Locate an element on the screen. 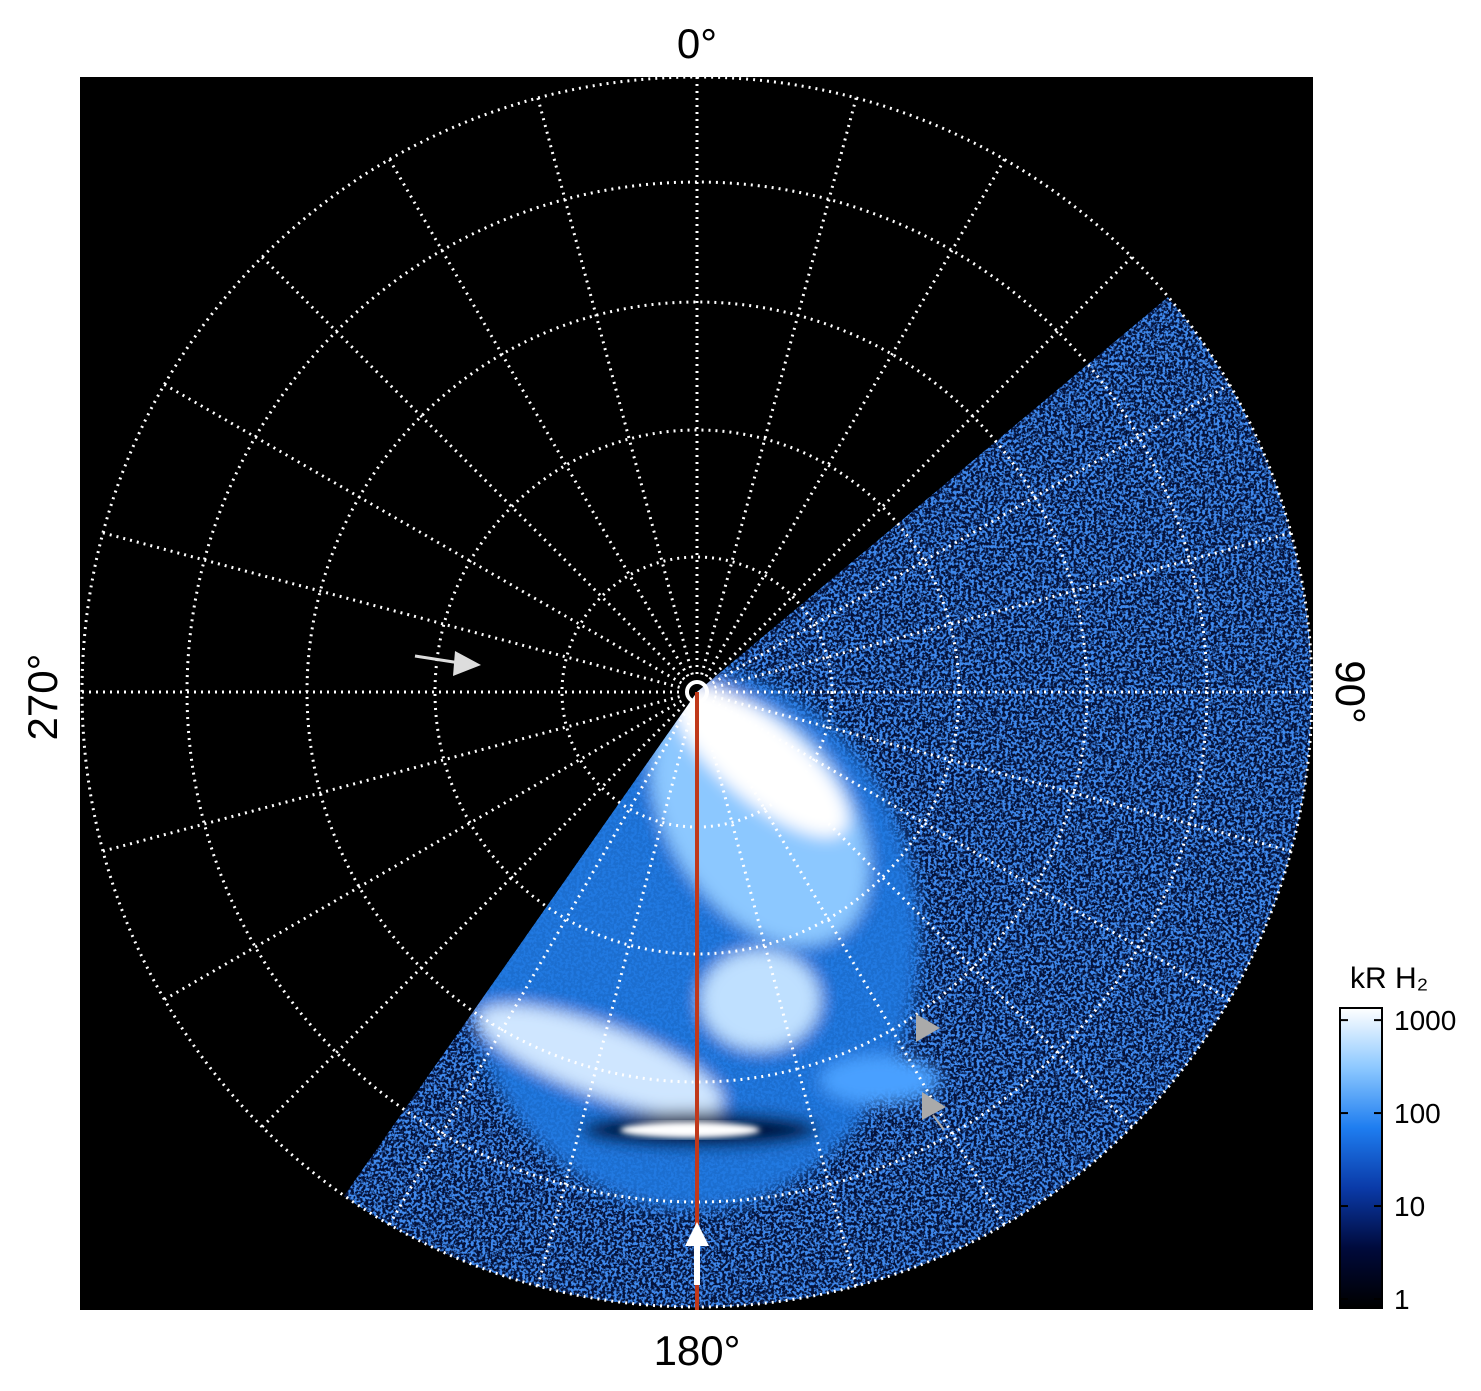 This screenshot has width=1481, height=1391. colorbar-tick-label: 10 is located at coordinates (1409, 1206).